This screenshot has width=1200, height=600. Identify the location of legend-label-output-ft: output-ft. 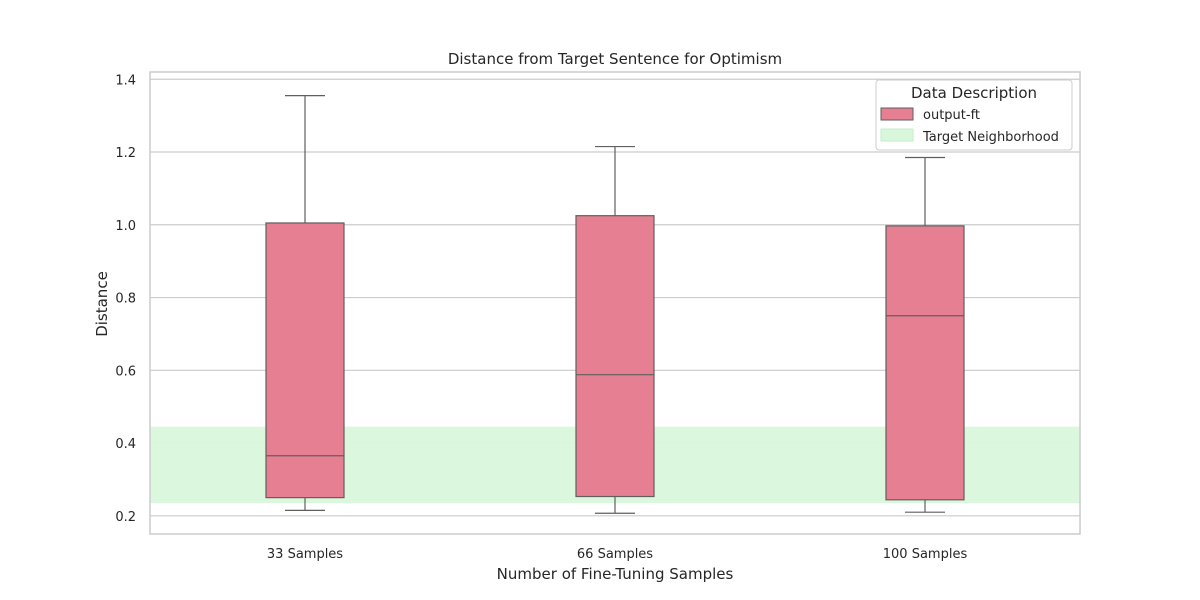
(951, 115).